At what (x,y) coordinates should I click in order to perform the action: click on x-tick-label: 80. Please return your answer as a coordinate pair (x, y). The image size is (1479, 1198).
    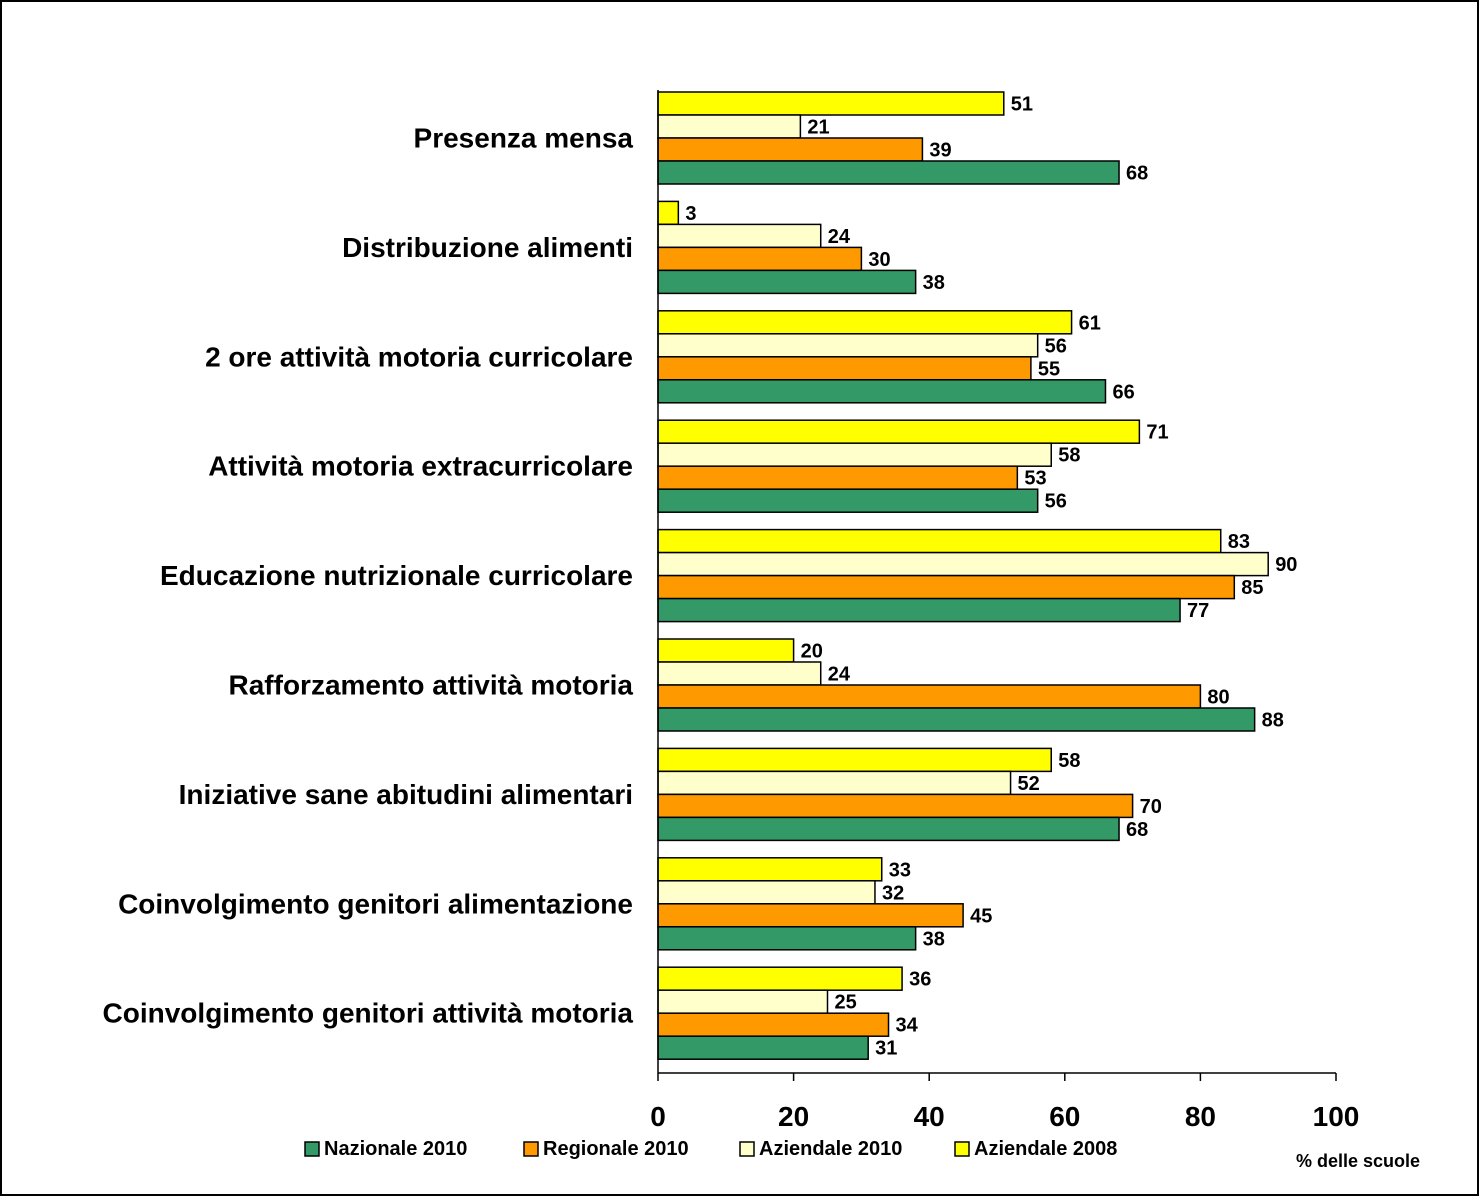
    Looking at the image, I should click on (1200, 1116).